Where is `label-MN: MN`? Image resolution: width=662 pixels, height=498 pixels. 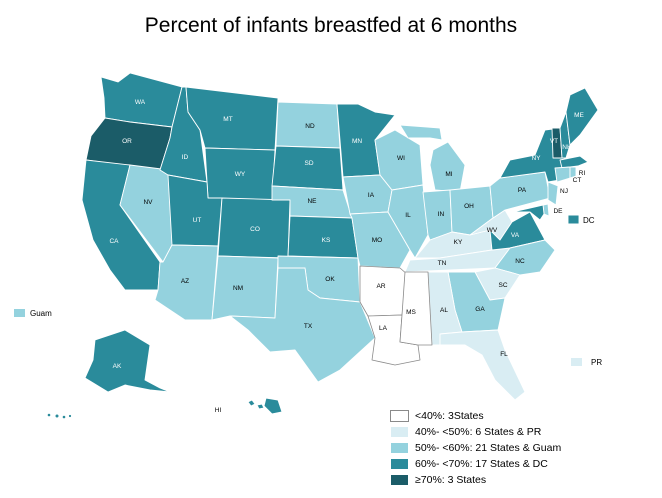 label-MN: MN is located at coordinates (357, 141).